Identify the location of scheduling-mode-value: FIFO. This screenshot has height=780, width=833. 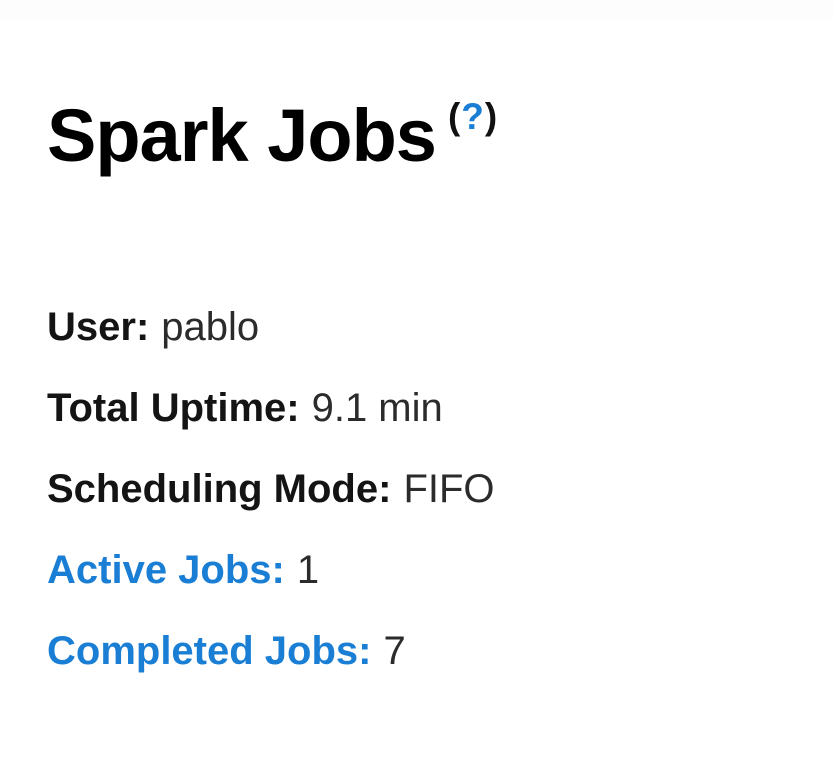
(449, 489).